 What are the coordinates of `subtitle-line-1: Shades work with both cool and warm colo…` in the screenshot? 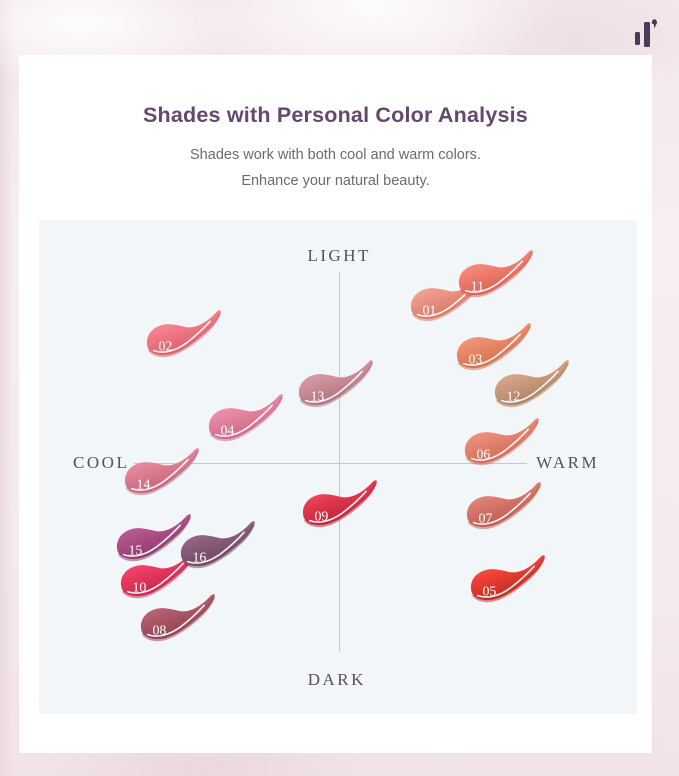 It's located at (335, 155).